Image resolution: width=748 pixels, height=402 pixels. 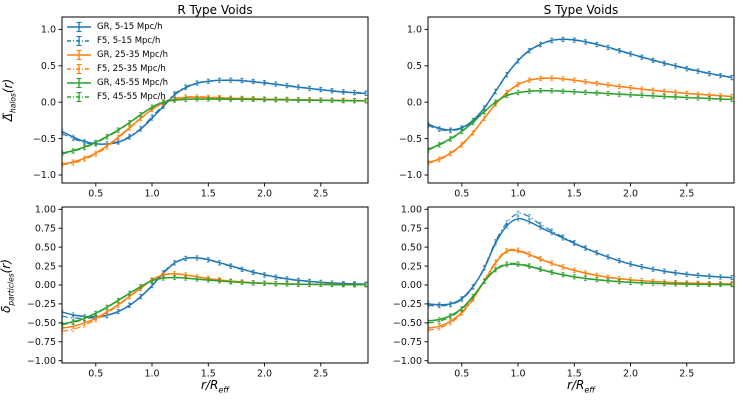 I want to click on delta-bar-symbol: Δ̅, so click(x=8, y=117).